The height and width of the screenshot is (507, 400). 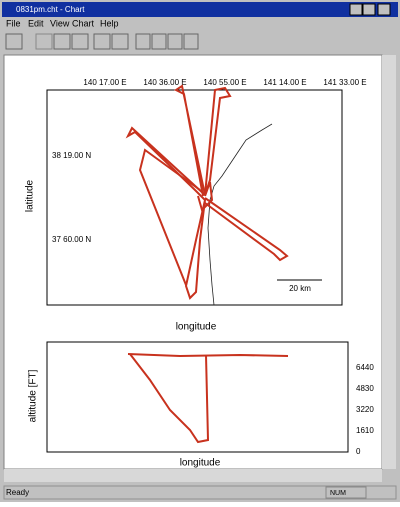 I want to click on right-button, so click(x=191, y=41).